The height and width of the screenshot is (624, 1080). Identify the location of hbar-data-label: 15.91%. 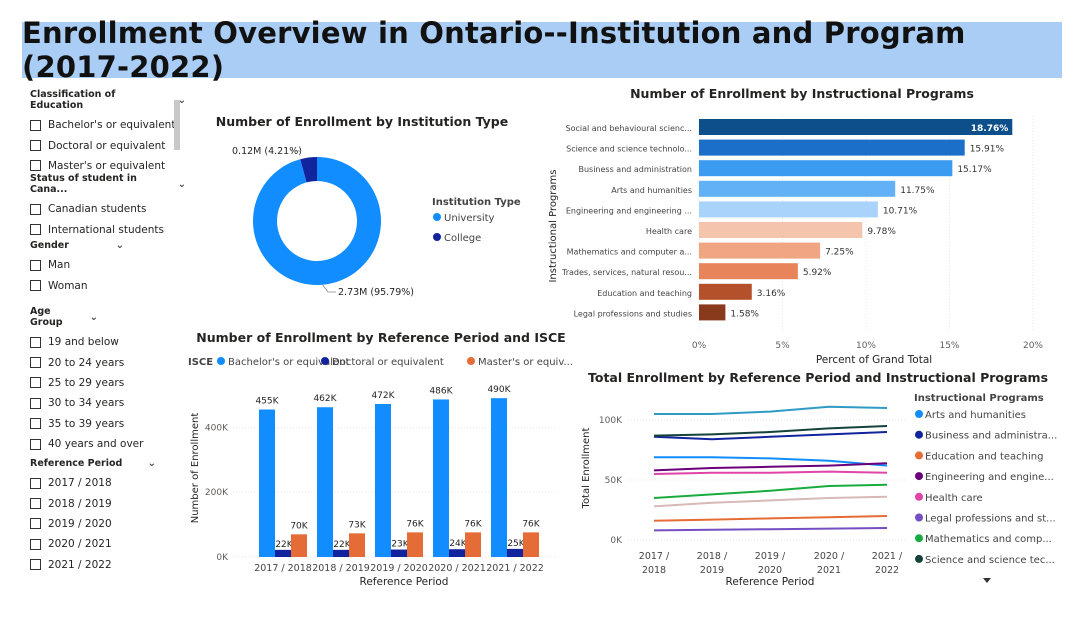
(987, 150).